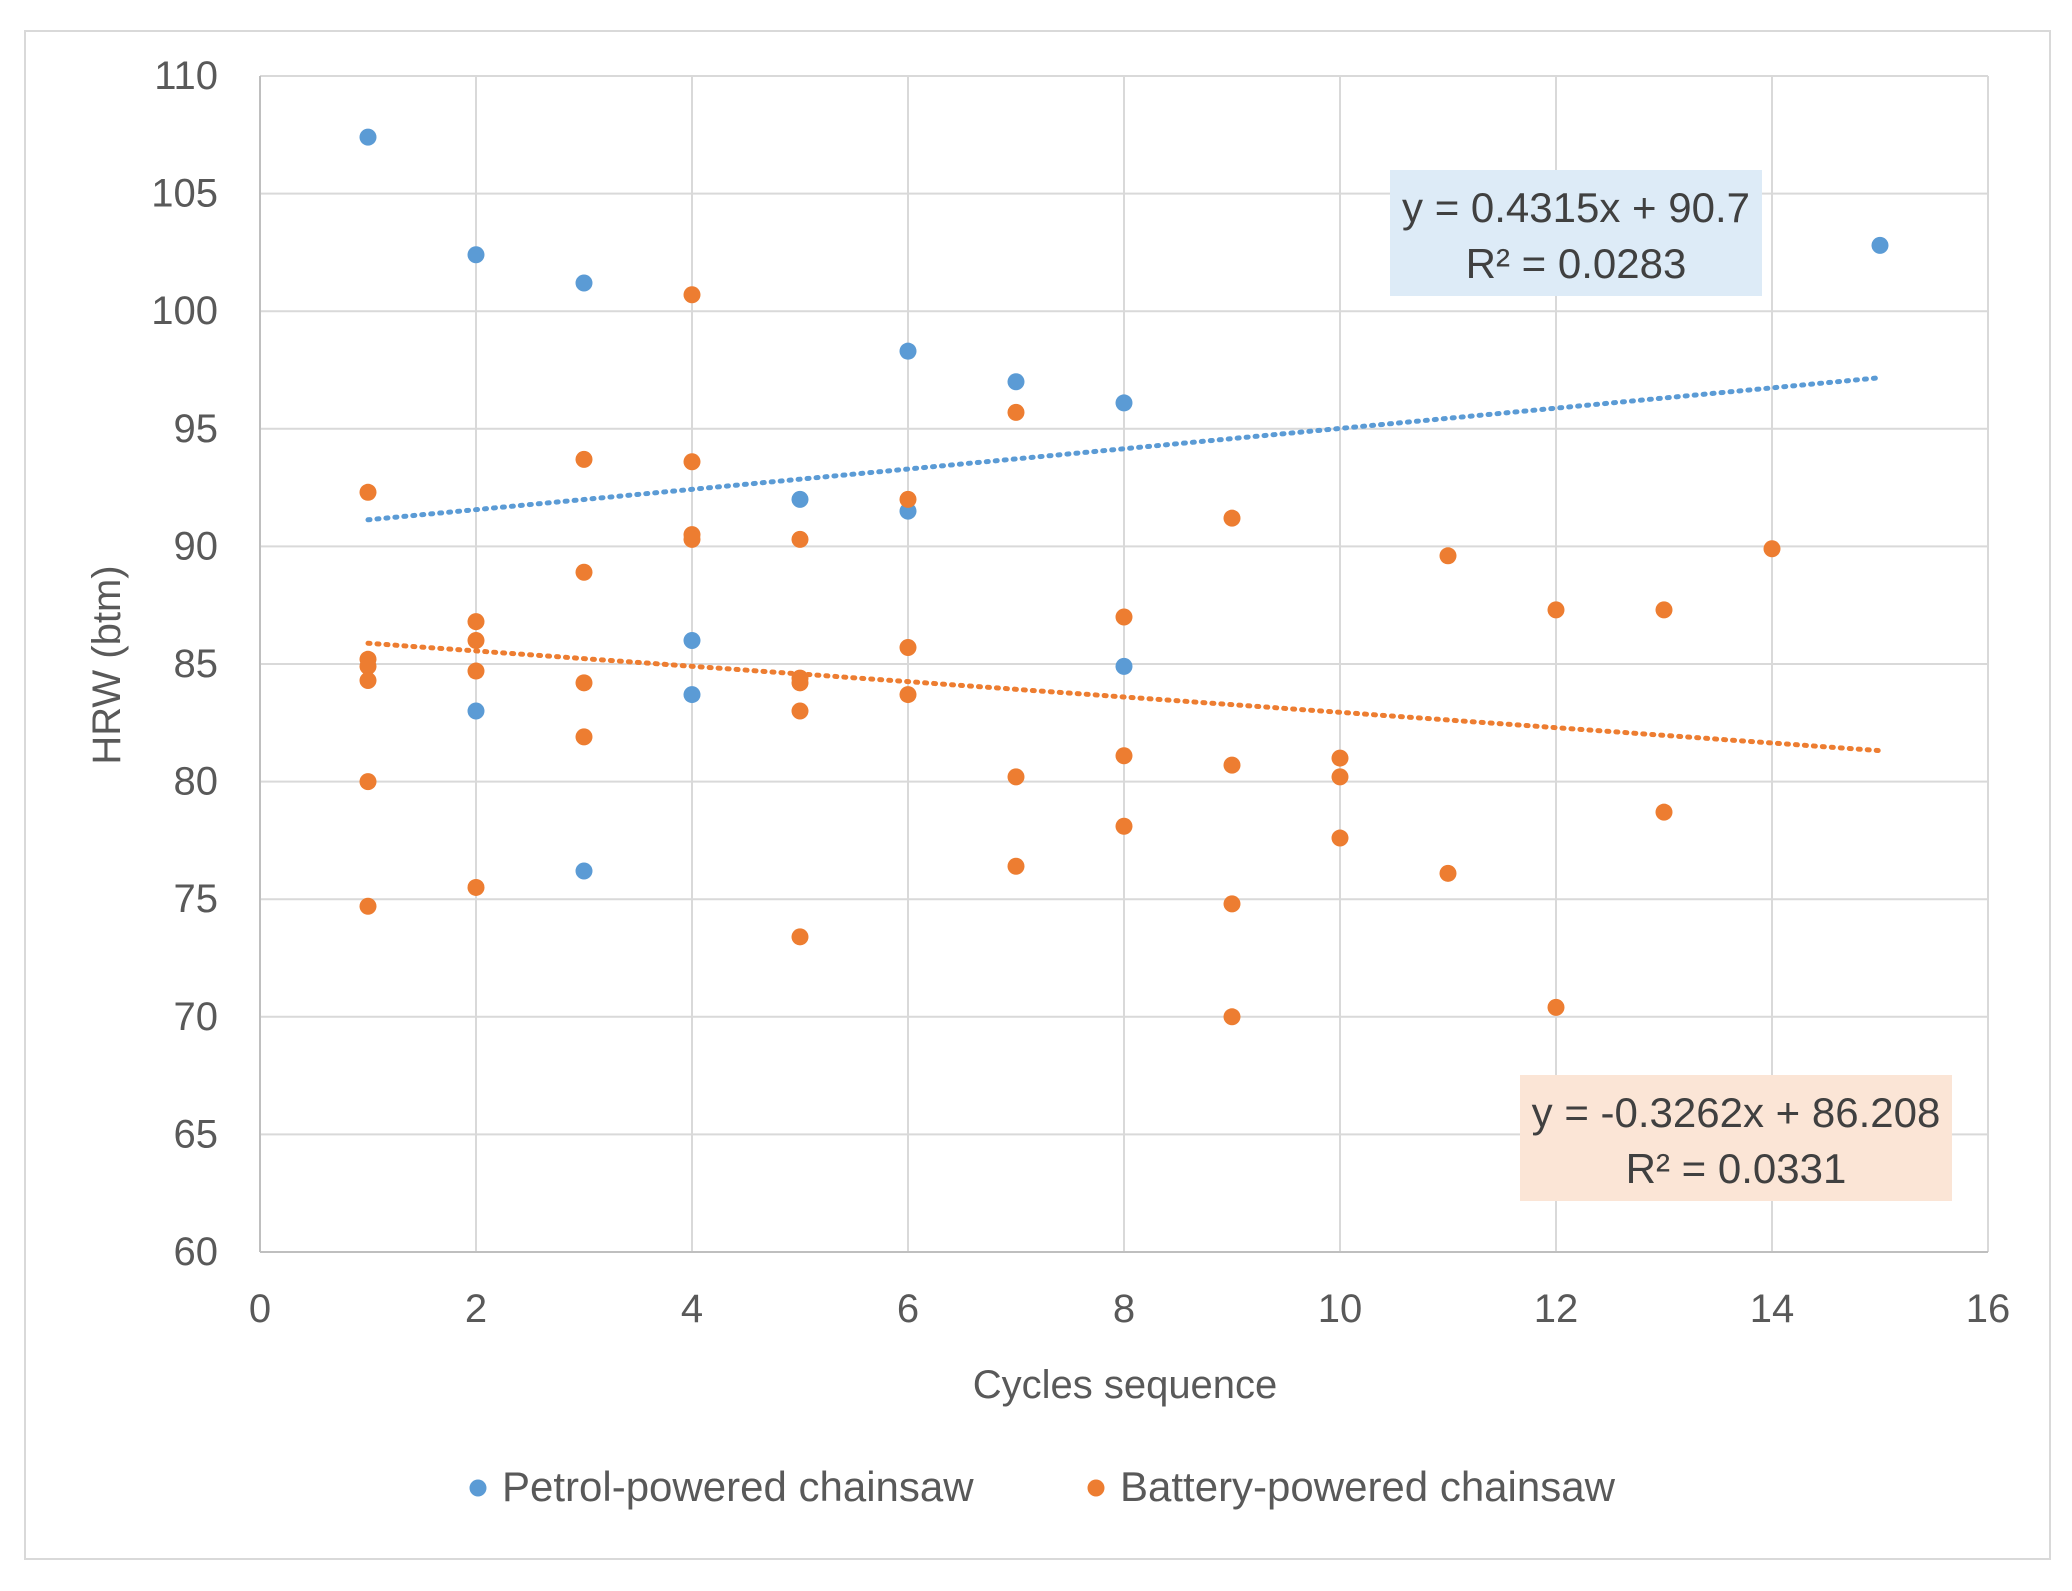 The image size is (2072, 1591). Describe the element at coordinates (196, 899) in the screenshot. I see `y-tick-label: 75` at that location.